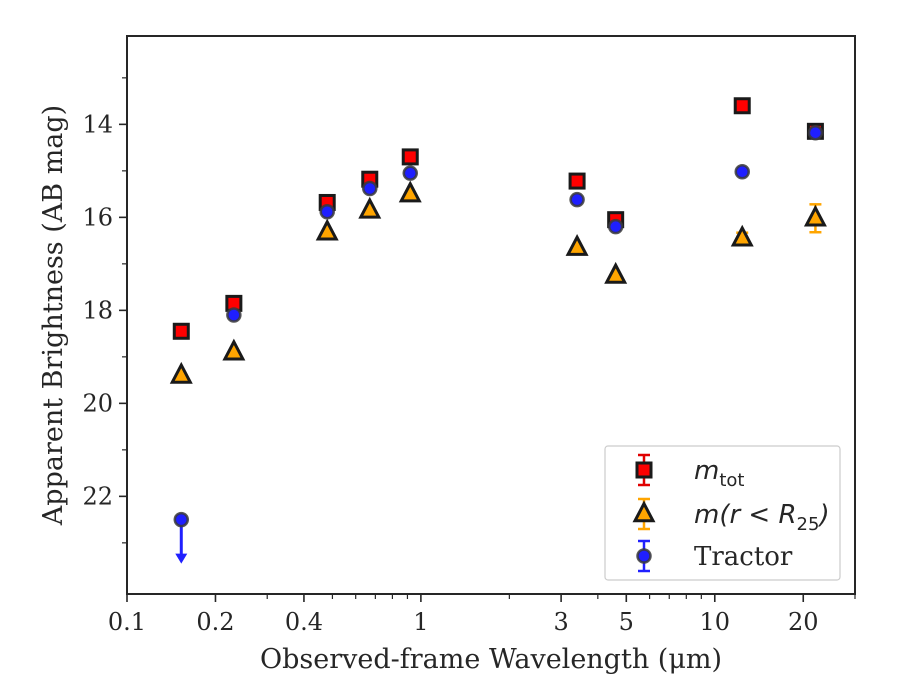 Image resolution: width=900 pixels, height=700 pixels. I want to click on legend-label-mr25: m(r < R25), so click(762, 517).